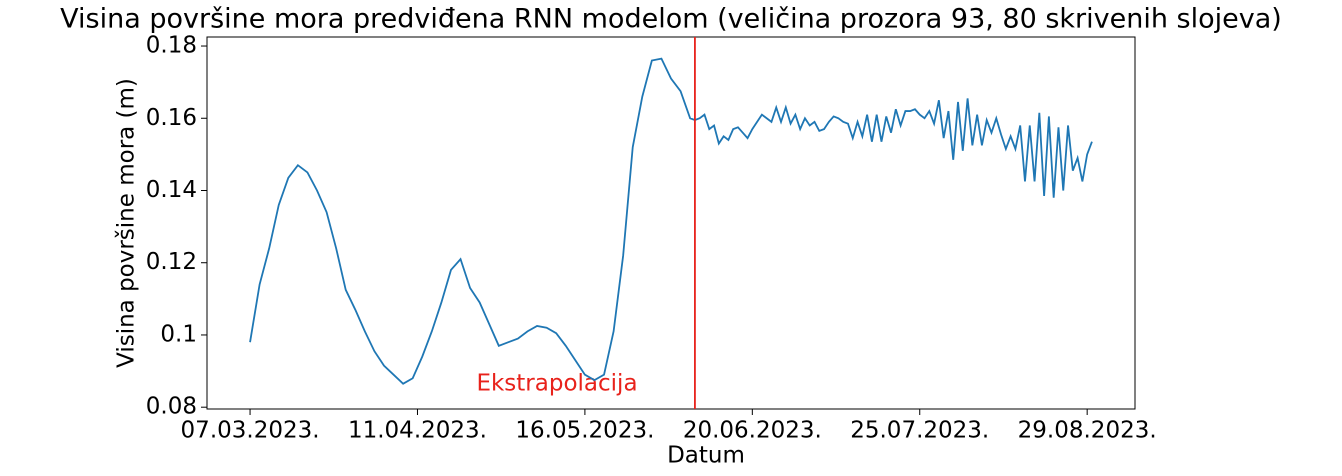  Describe the element at coordinates (127, 223) in the screenshot. I see `y-axis-label: Visina površine mora (m)` at that location.